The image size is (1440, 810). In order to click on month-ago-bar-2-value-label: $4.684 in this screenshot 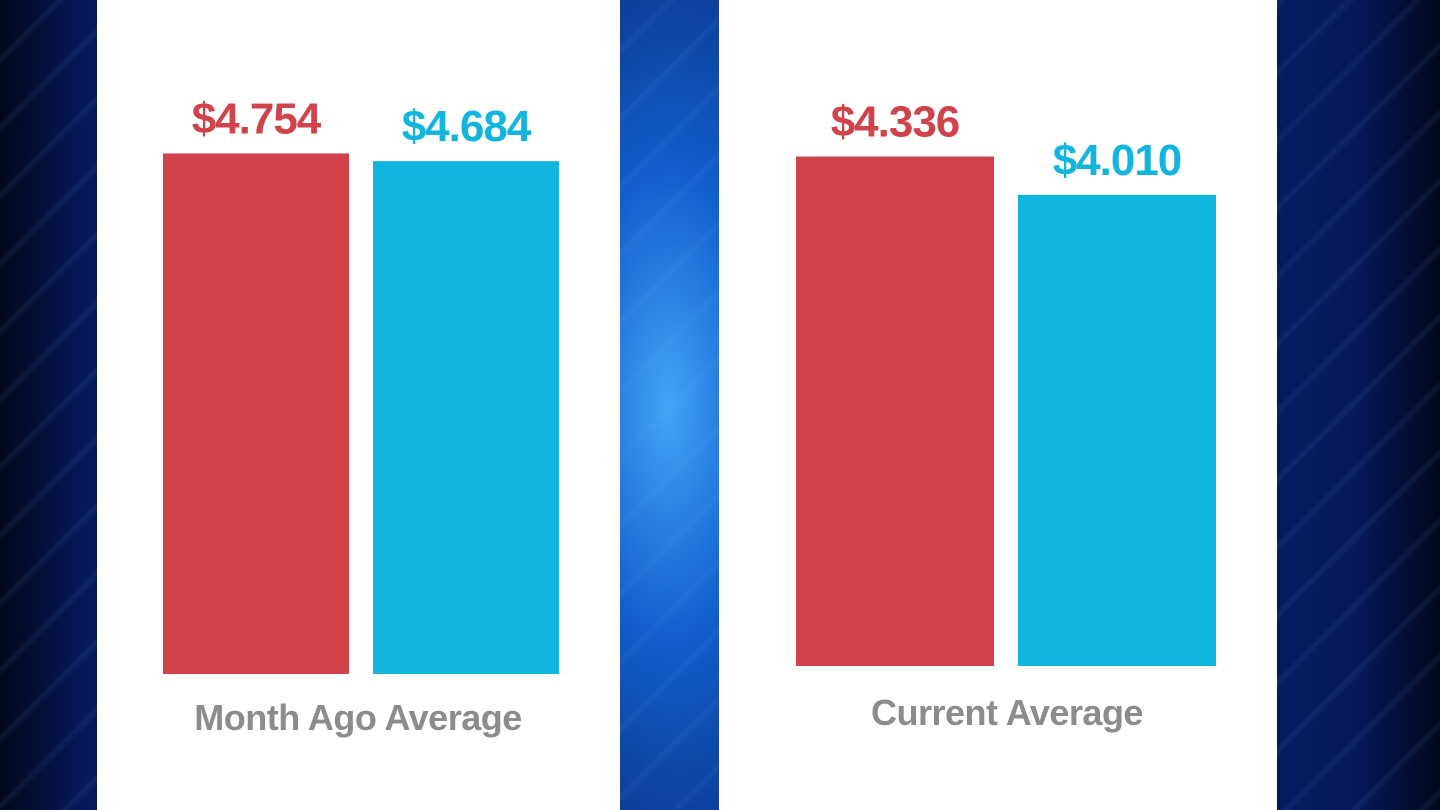, I will do `click(467, 126)`.